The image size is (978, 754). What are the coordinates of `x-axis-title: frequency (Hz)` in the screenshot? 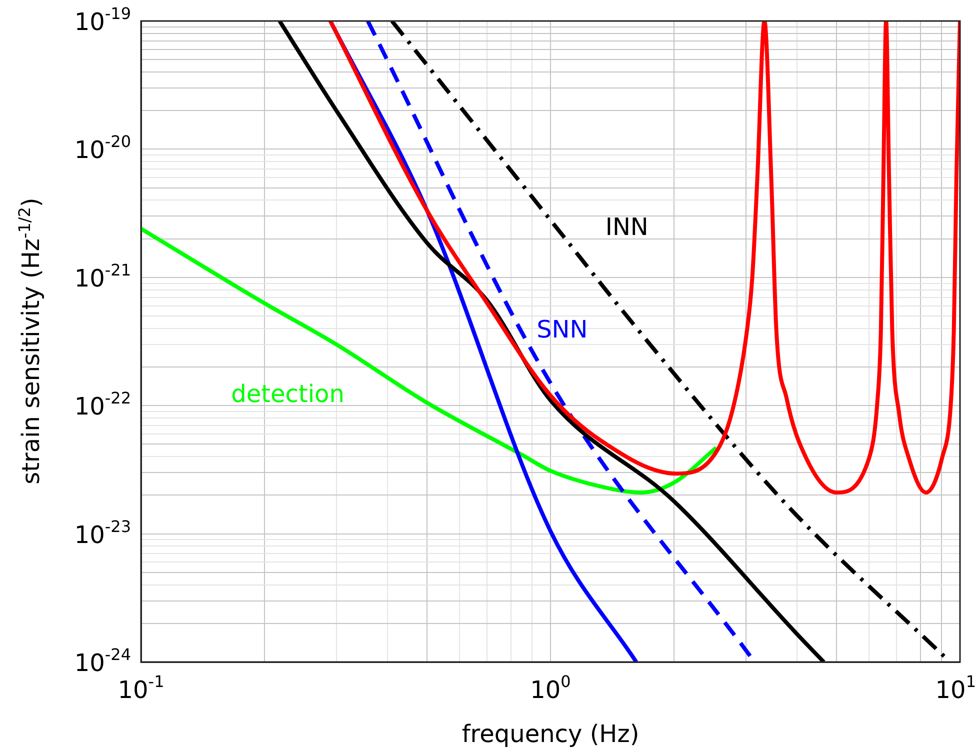 It's located at (551, 734).